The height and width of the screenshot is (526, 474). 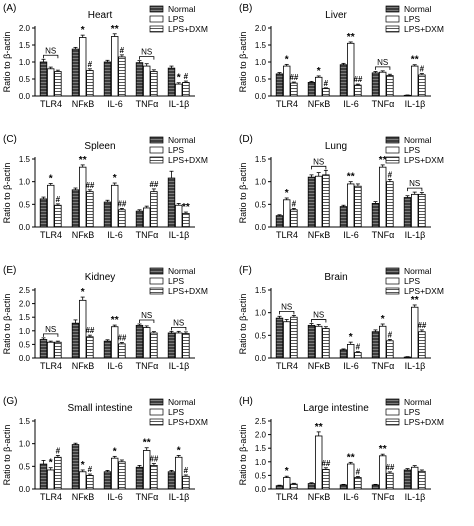 What do you see at coordinates (10, 139) in the screenshot?
I see `panel-label: (C)` at bounding box center [10, 139].